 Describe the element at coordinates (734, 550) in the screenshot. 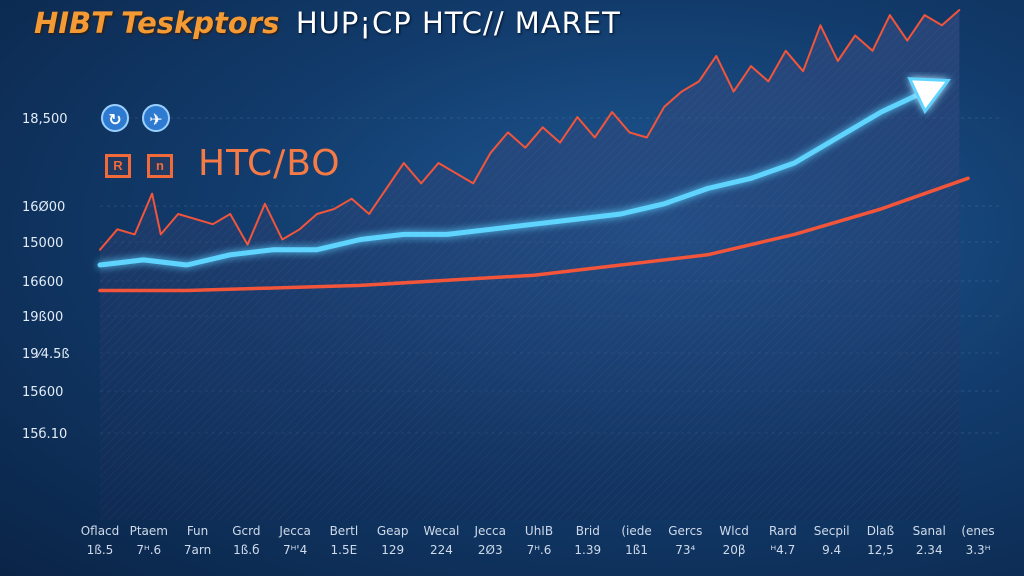

I see `x-tick-label: 20β` at that location.